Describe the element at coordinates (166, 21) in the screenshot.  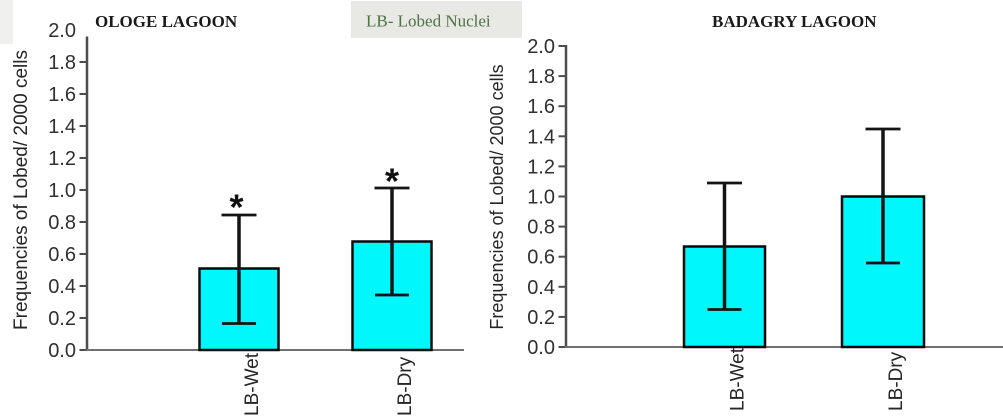
I see `svg-text: OLOGE LAGOON` at that location.